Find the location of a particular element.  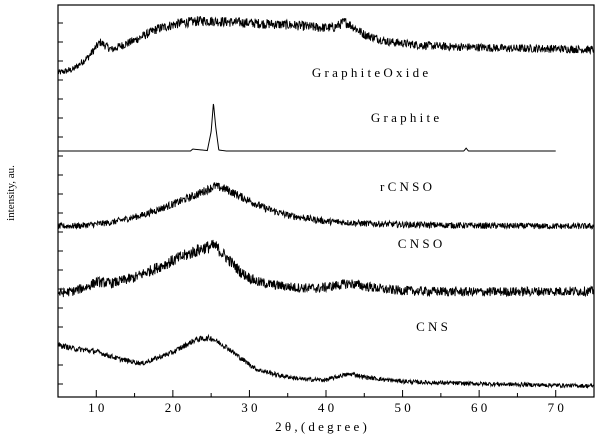

trace-rcnso is located at coordinates (326, 206).